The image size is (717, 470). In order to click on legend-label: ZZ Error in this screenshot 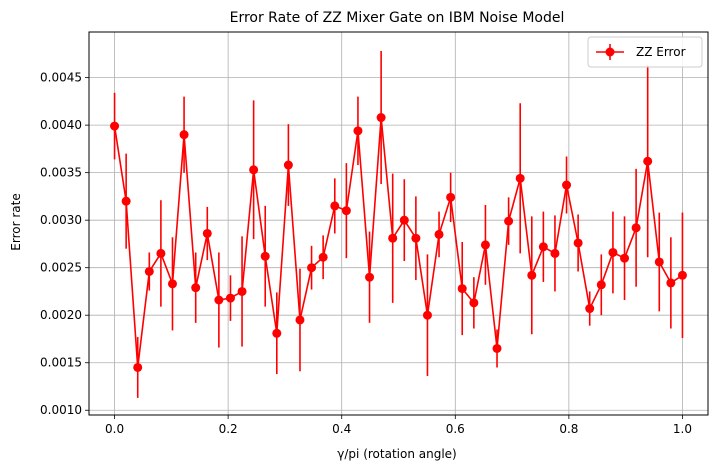, I will do `click(661, 52)`.